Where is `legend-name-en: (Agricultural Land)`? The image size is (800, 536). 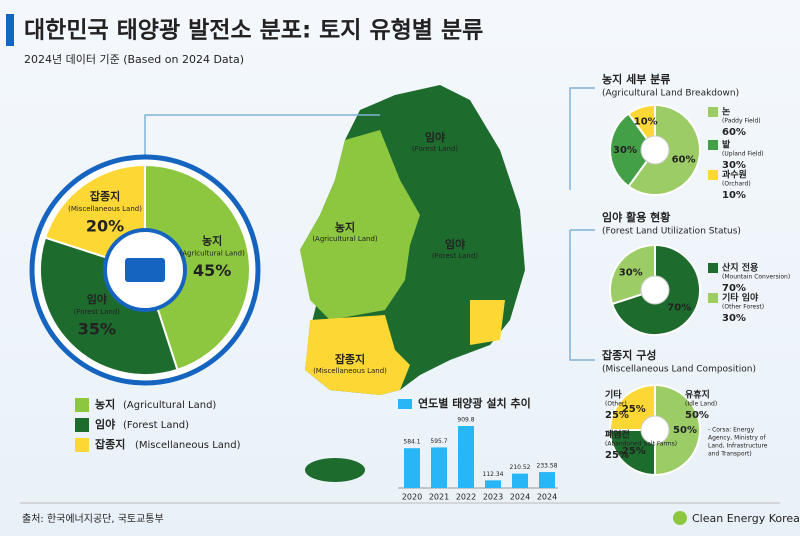
legend-name-en: (Agricultural Land) is located at coordinates (169, 405).